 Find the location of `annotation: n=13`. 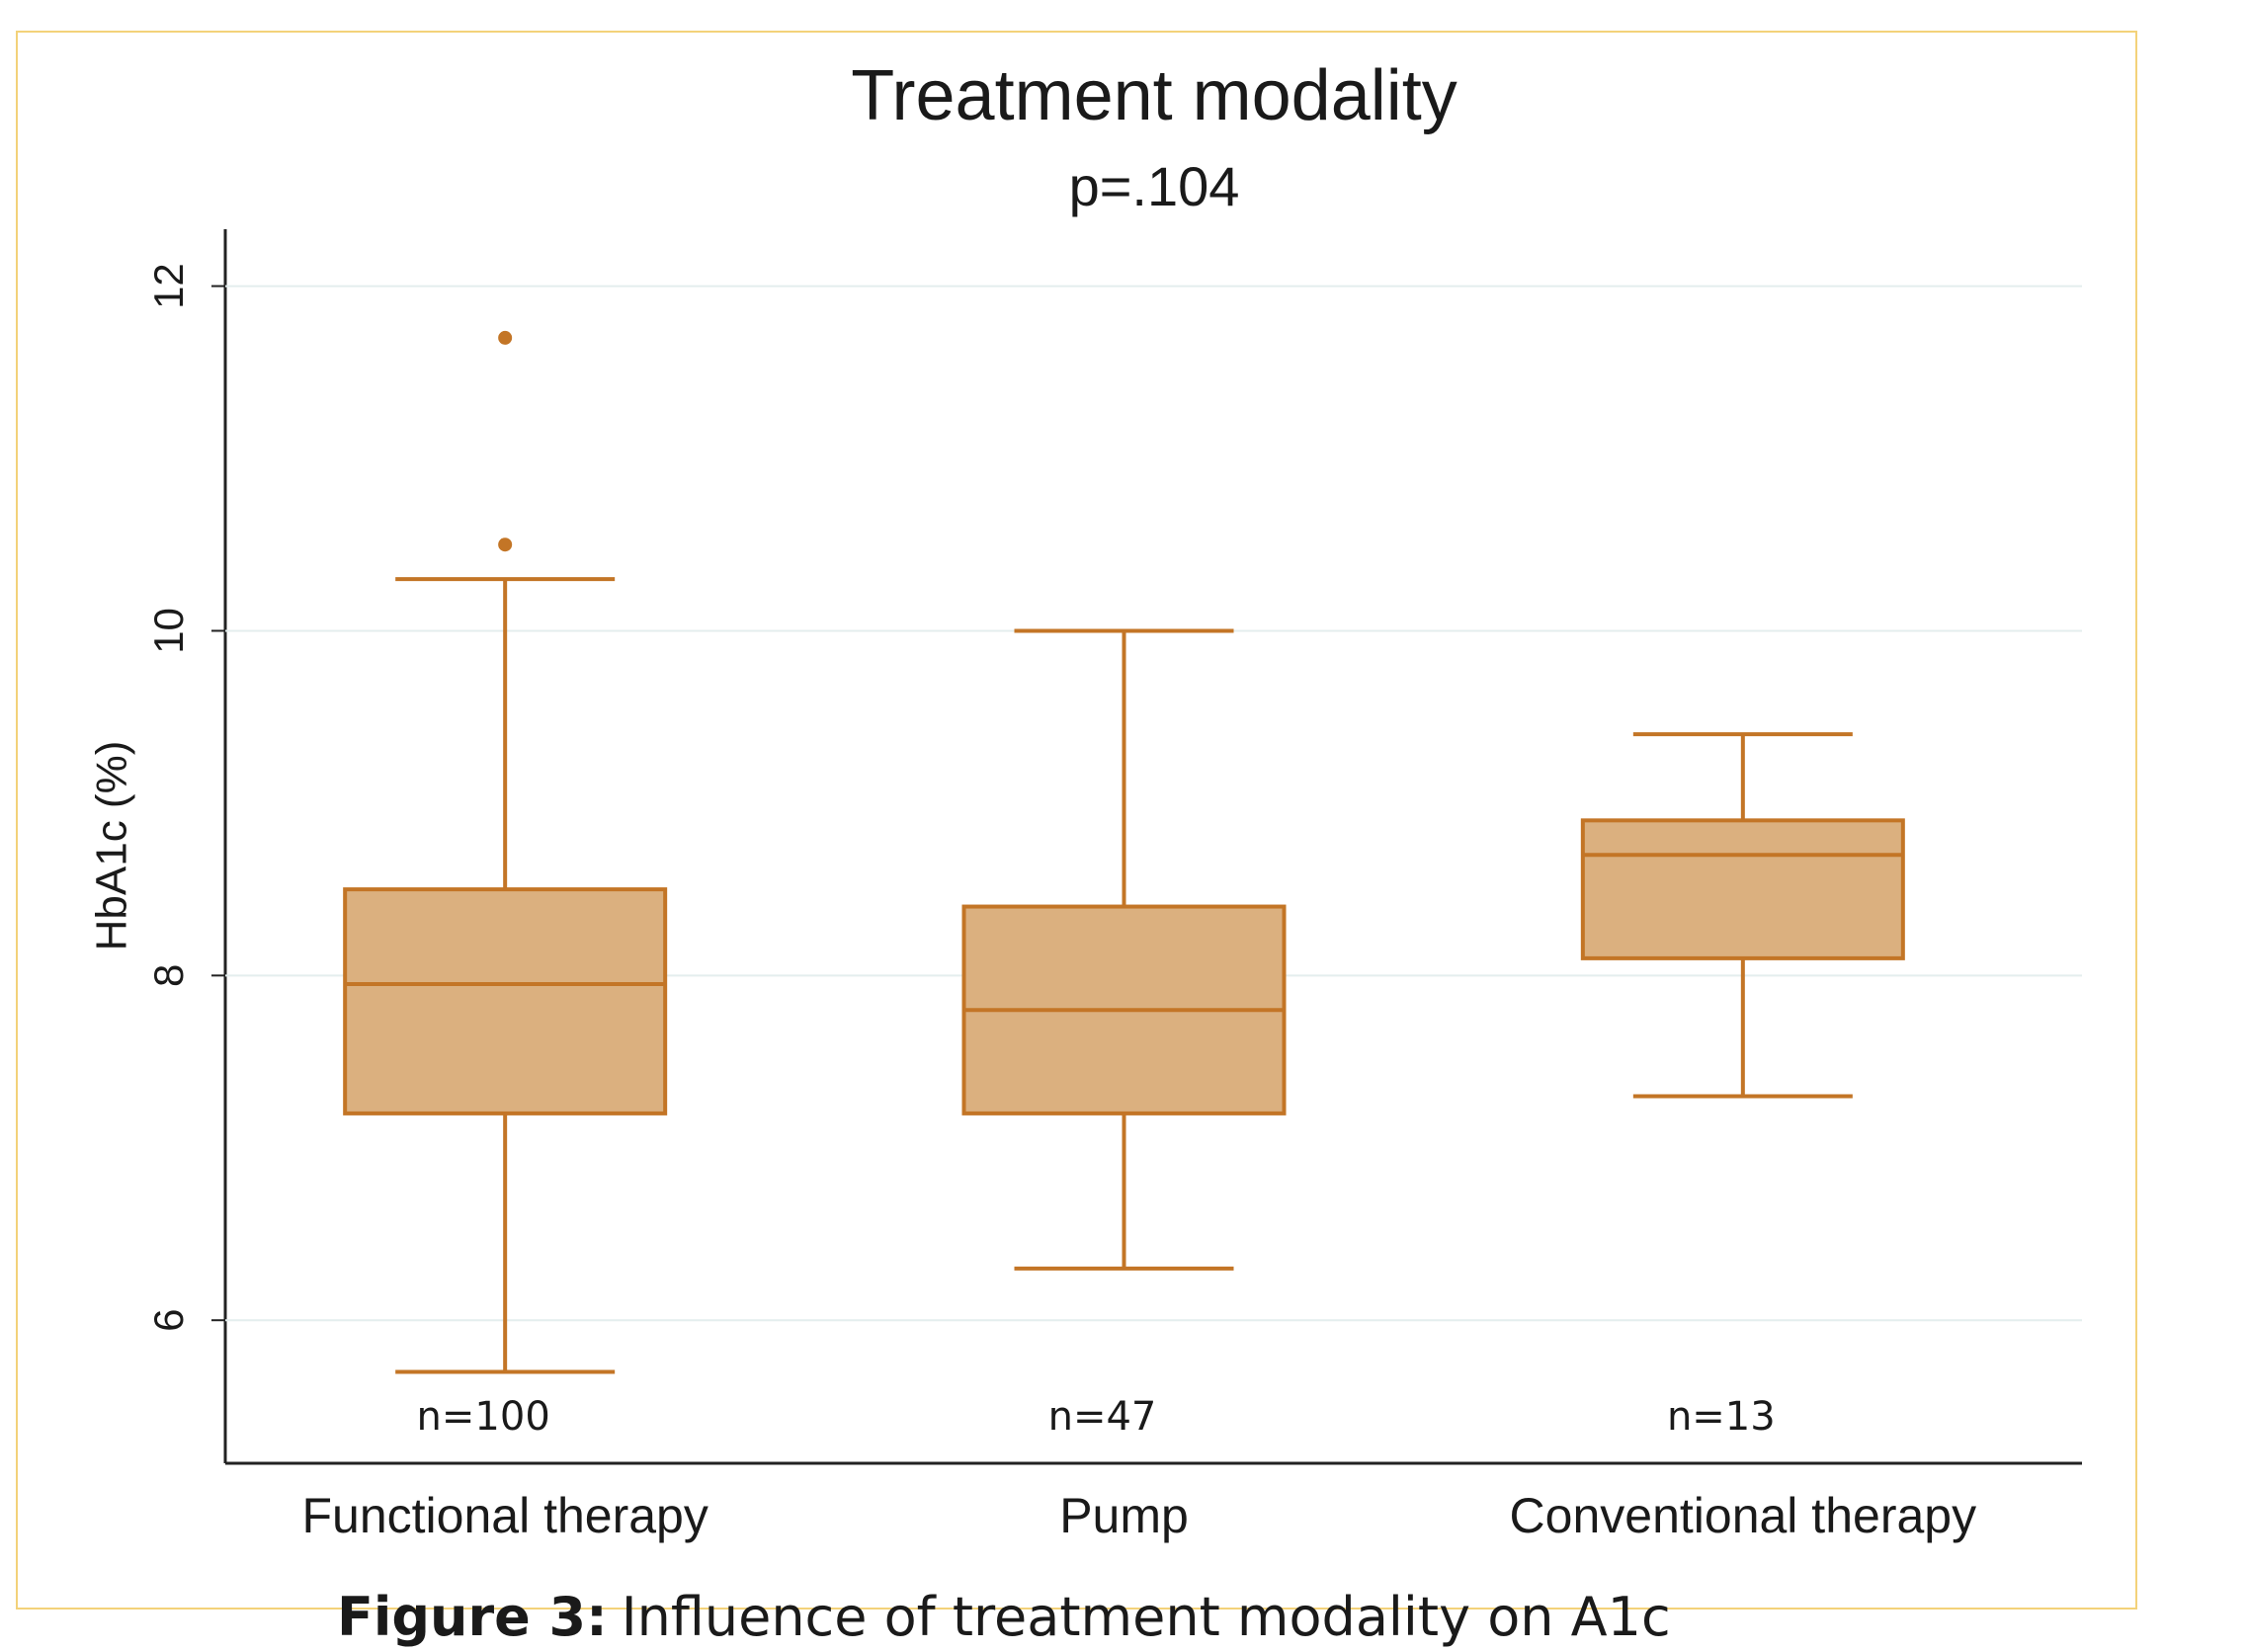

annotation: n=13 is located at coordinates (1722, 1417).